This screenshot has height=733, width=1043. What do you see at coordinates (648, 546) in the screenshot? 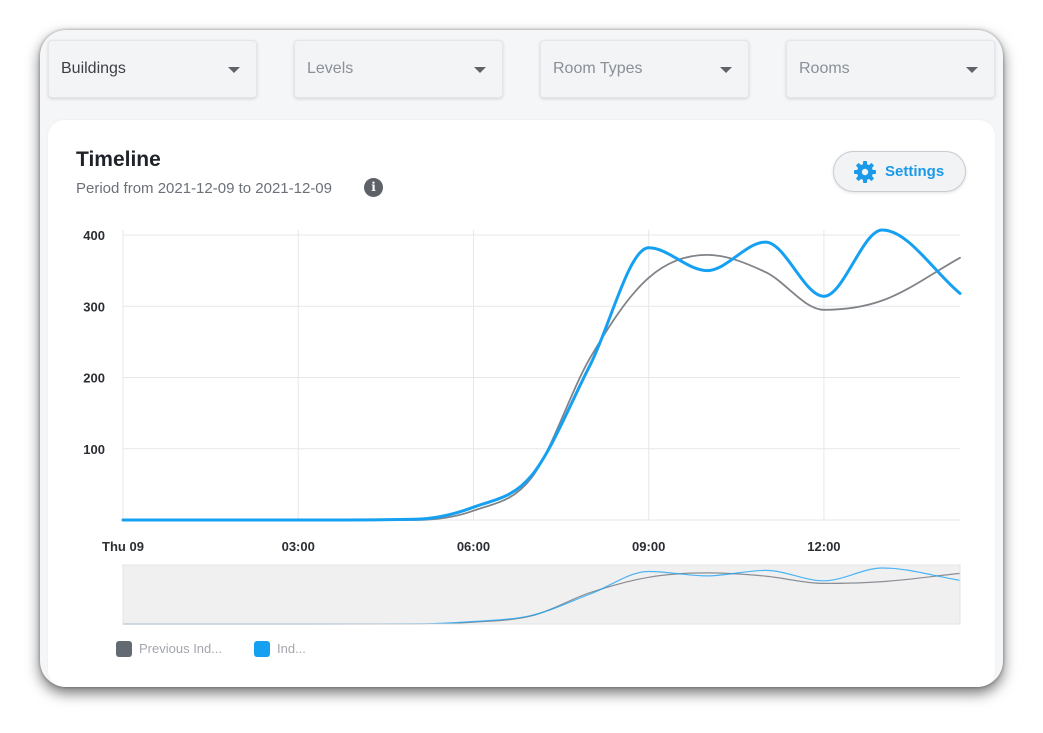
I see `x-tick-label: 09:00` at bounding box center [648, 546].